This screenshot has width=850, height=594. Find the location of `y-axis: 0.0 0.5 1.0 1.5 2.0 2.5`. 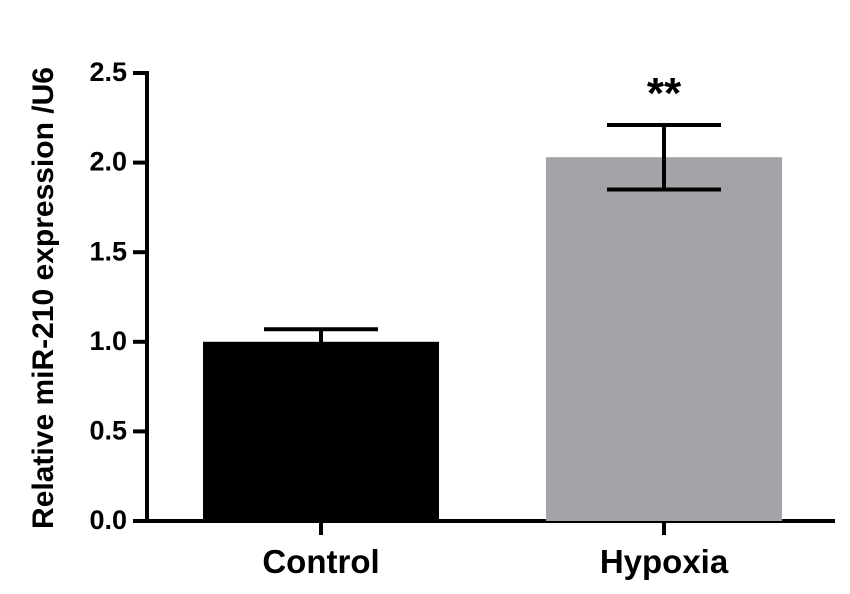

y-axis: 0.0 0.5 1.0 1.5 2.0 2.5 is located at coordinates (119, 296).